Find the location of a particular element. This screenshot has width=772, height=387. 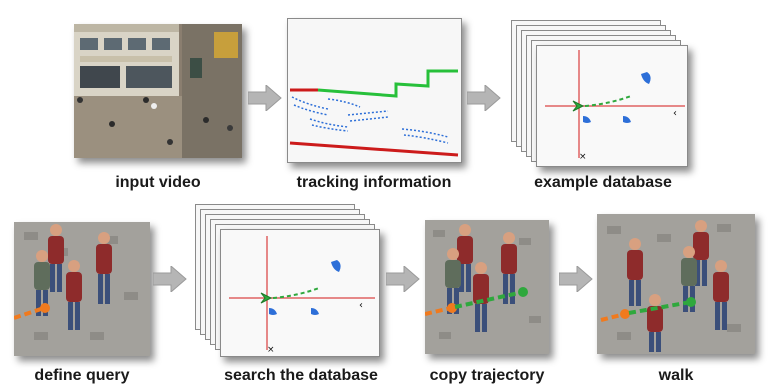

tracking-plot is located at coordinates (374, 113).